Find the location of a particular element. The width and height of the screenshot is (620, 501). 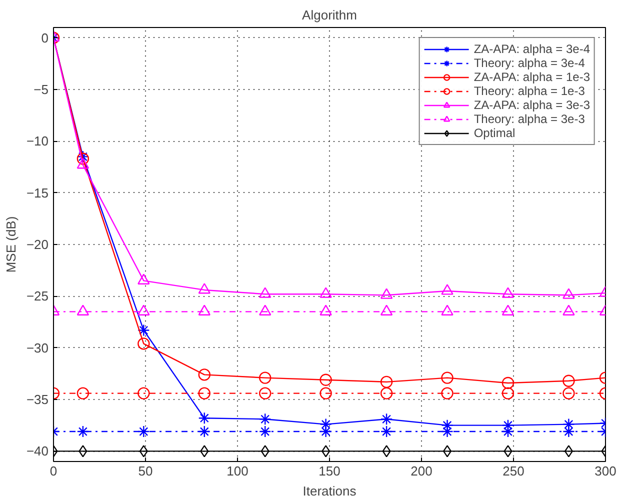

legend-label: ZA-APA: alpha = 1e-3 is located at coordinates (532, 77).